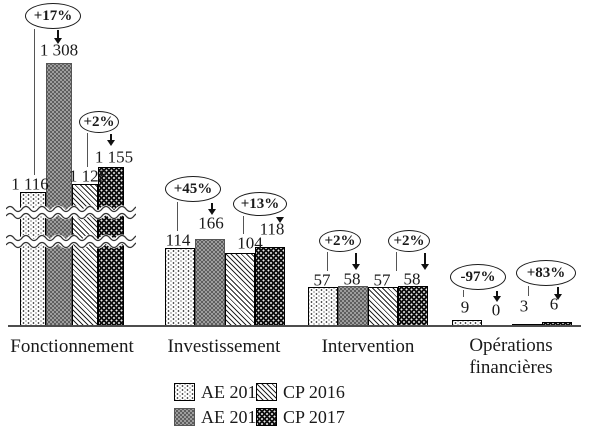 This screenshot has height=440, width=613. Describe the element at coordinates (340, 241) in the screenshot. I see `annotation-ellipse-intervention-4: +2%` at that location.